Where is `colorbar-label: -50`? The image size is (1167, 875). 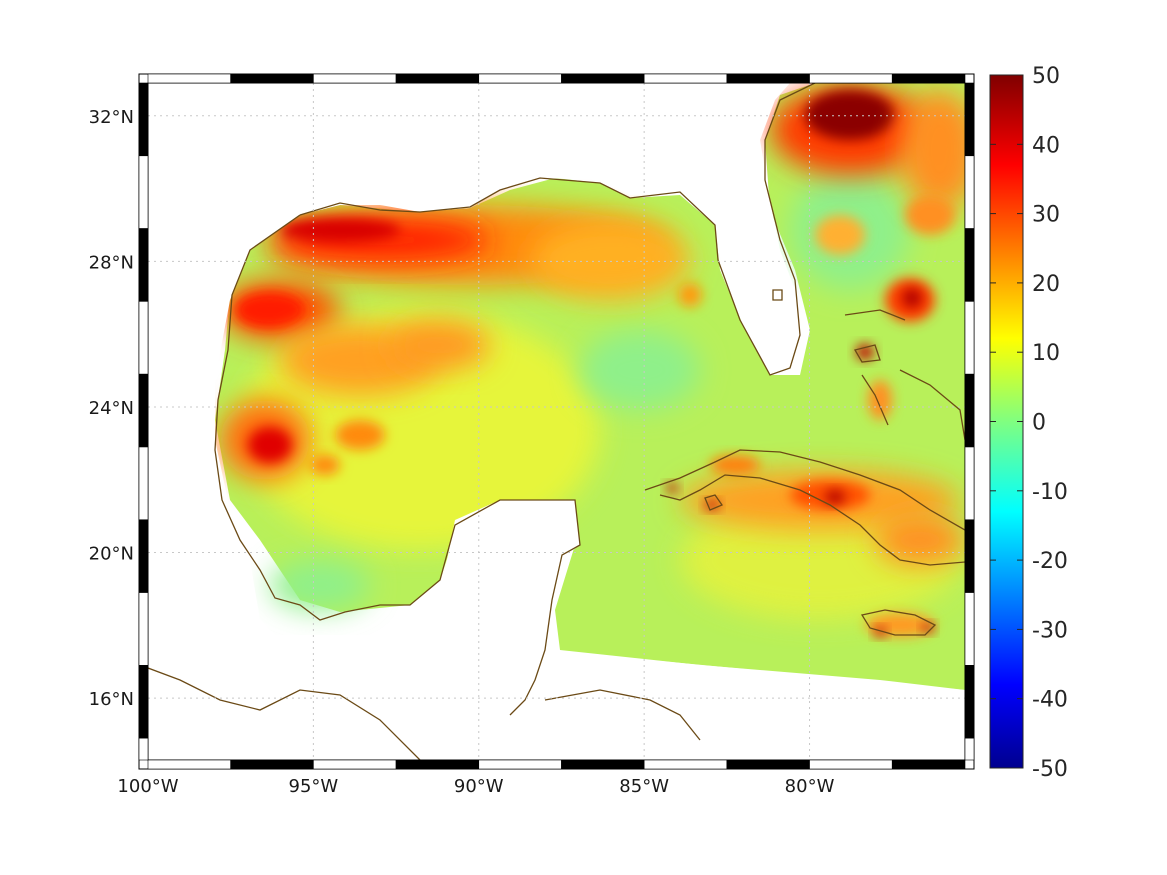
colorbar-label: -50 is located at coordinates (1050, 769).